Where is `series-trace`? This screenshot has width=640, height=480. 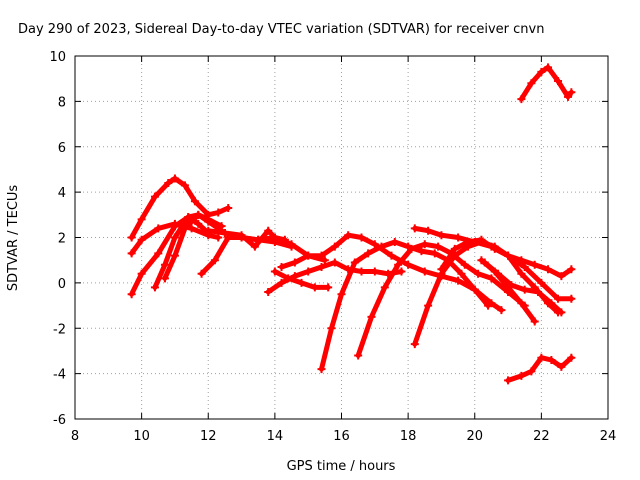
series-trace is located at coordinates (405, 305).